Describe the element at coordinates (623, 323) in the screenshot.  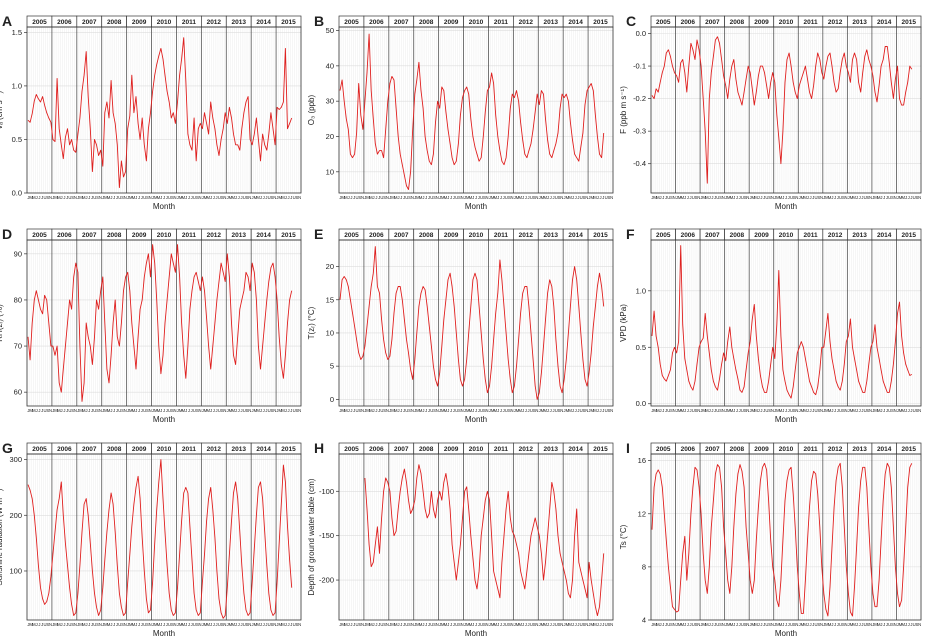
I see `y-axis-label: VPD (kPa)` at that location.